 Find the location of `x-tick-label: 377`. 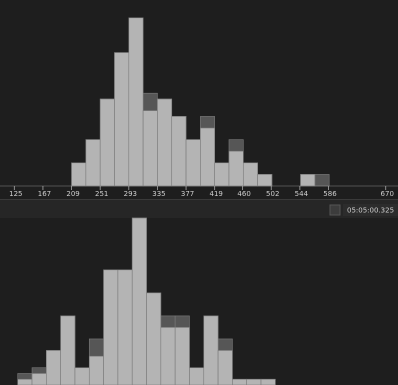

x-tick-label: 377 is located at coordinates (187, 194).